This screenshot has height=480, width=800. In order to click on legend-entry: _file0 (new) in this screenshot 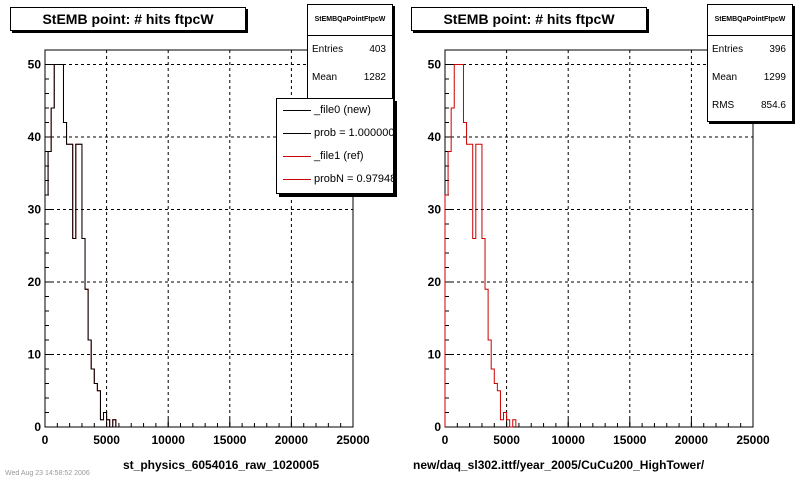, I will do `click(335, 111)`.